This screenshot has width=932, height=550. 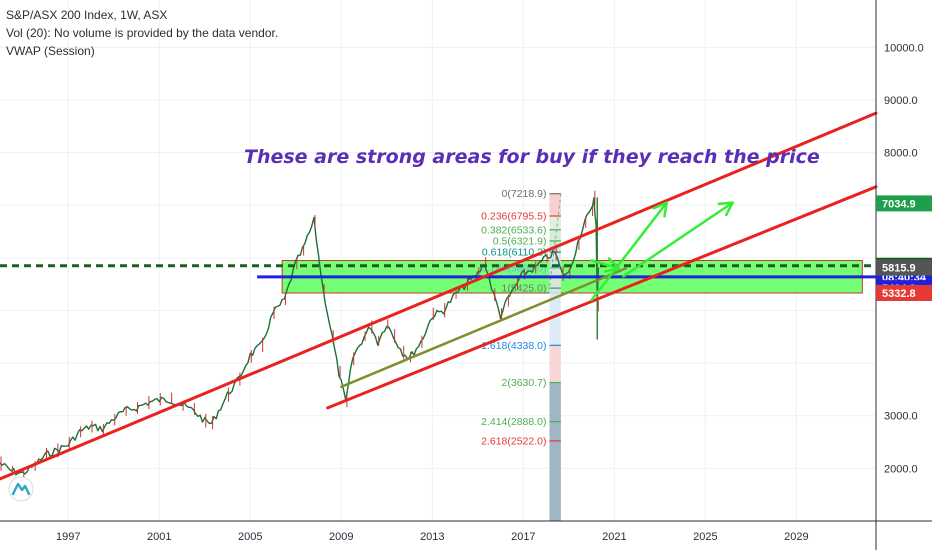 I want to click on trend-line, so click(x=483, y=328).